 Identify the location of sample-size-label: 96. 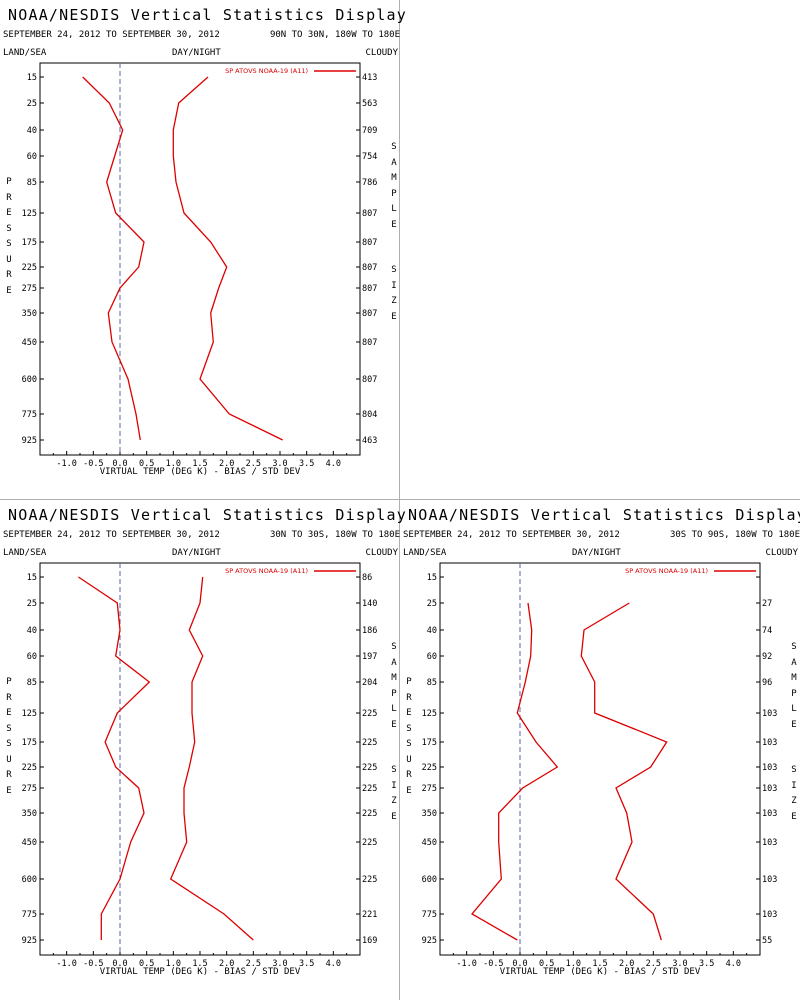
(767, 683).